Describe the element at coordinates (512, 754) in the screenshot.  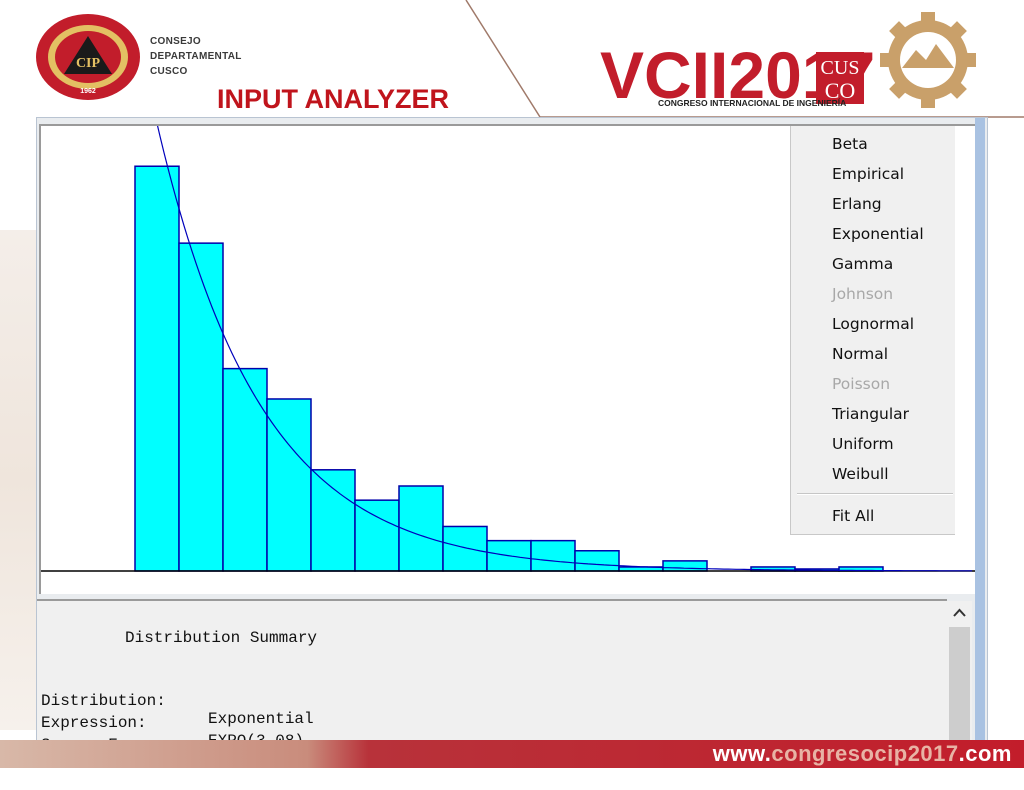
I see `footer-bar` at that location.